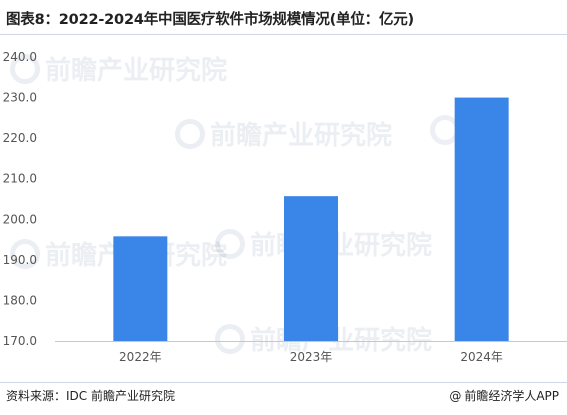  What do you see at coordinates (210, 20) in the screenshot?
I see `chart-title: 图表8：2022-2024年中国医疗软件市场规模情况(单位：亿元)` at bounding box center [210, 20].